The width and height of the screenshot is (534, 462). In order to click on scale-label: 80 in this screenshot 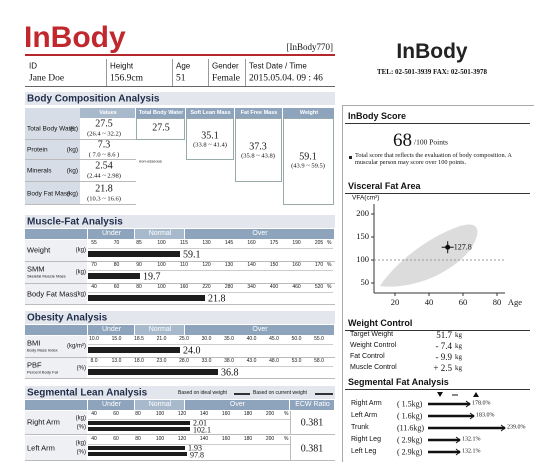, I will do `click(116, 265)`.